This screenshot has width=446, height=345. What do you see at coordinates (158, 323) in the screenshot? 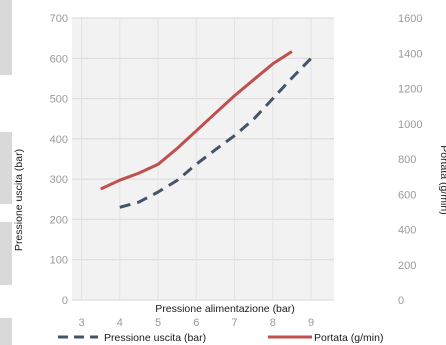
I see `x-tick-label: 5` at bounding box center [158, 323].